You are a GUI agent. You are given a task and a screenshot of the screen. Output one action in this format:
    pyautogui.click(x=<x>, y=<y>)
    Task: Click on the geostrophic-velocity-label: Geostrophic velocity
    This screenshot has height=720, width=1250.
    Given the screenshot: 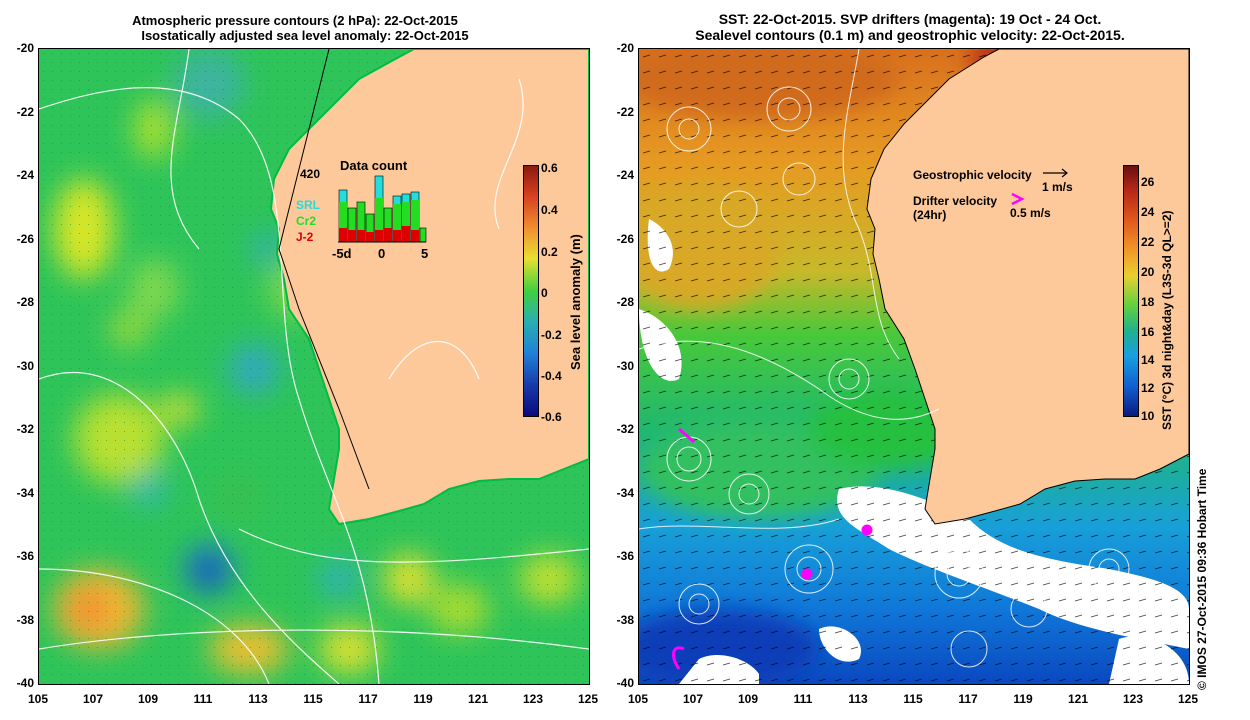 What is the action you would take?
    pyautogui.click(x=972, y=175)
    